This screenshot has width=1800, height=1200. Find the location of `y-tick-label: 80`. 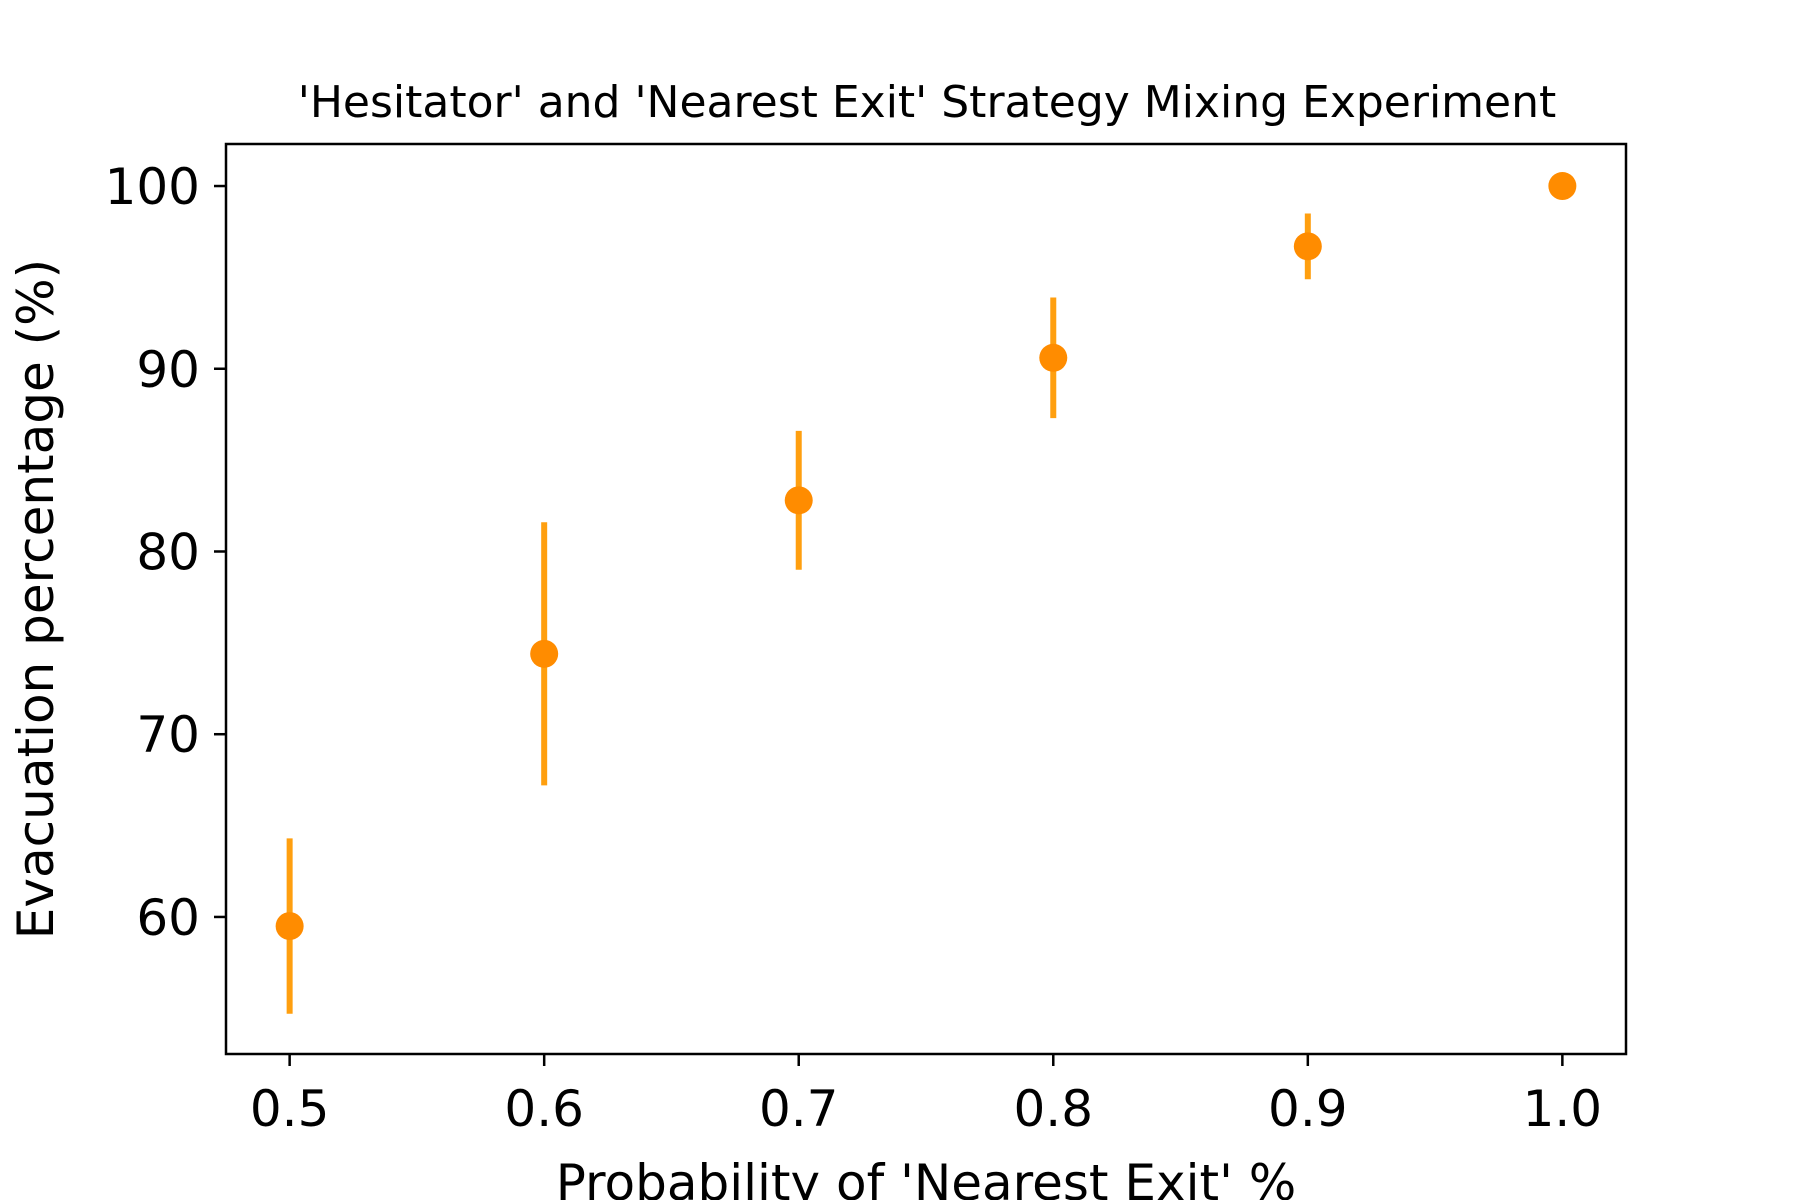

y-tick-label: 80 is located at coordinates (168, 552).